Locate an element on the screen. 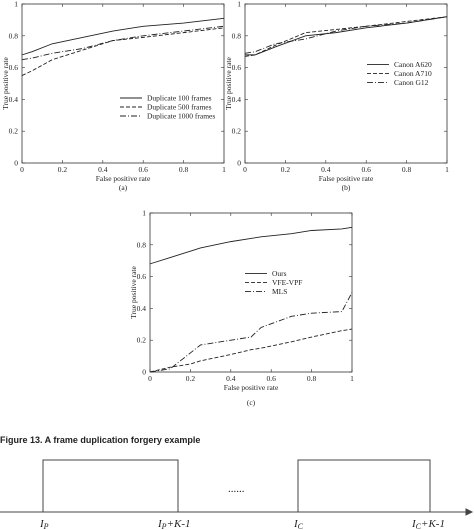  diagram is located at coordinates (237, 487).